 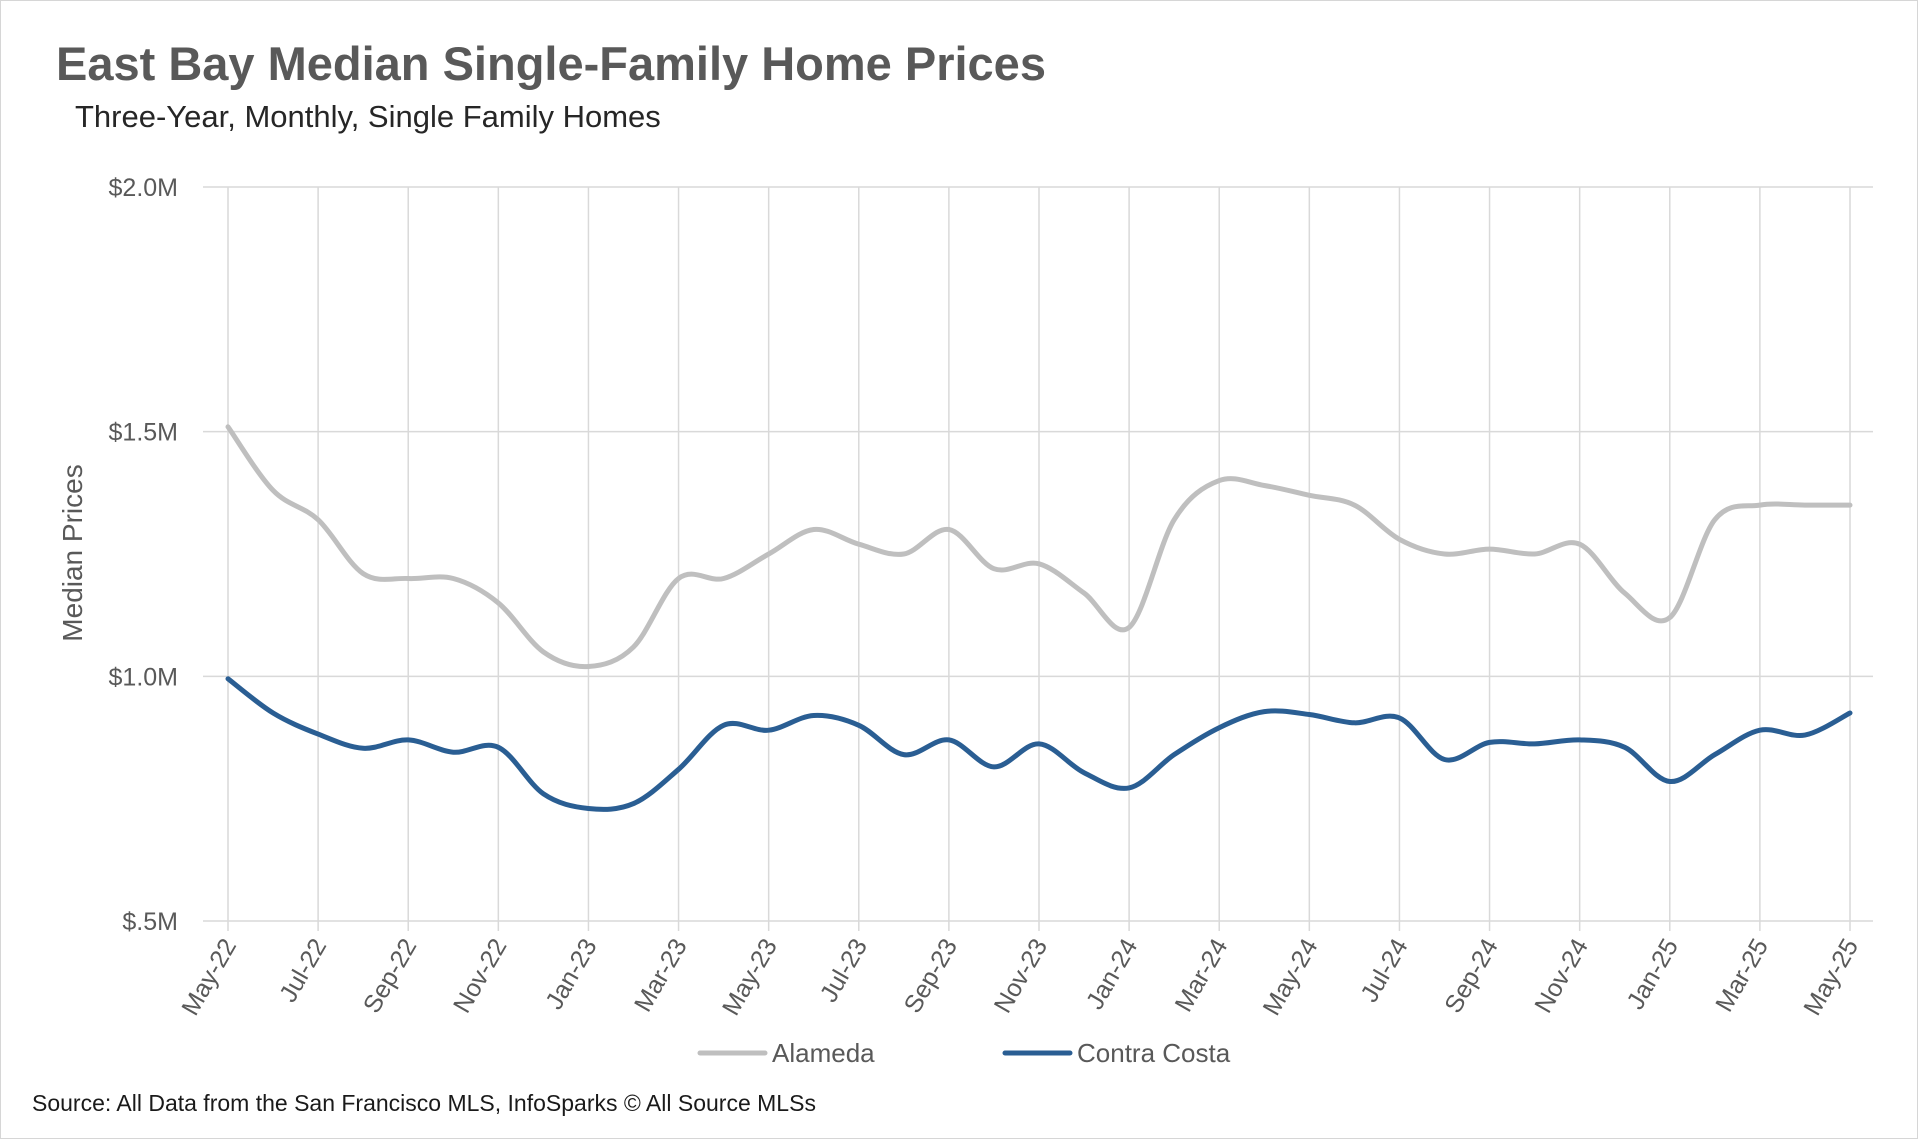 What do you see at coordinates (480, 976) in the screenshot?
I see `x-tick-label: Nov-22` at bounding box center [480, 976].